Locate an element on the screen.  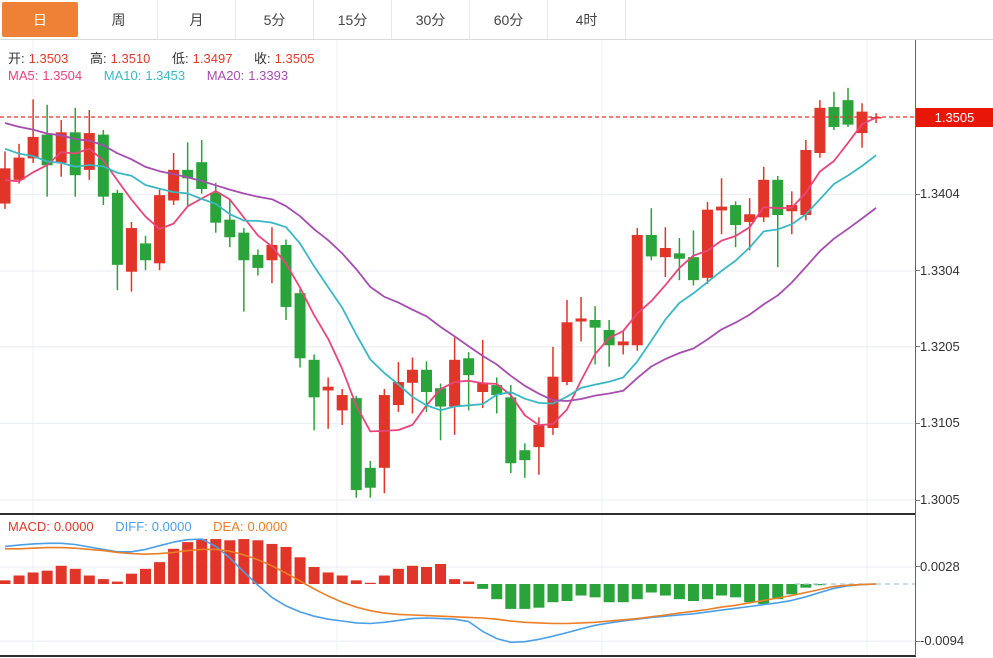
ma10-label: MA10: is located at coordinates (122, 75).